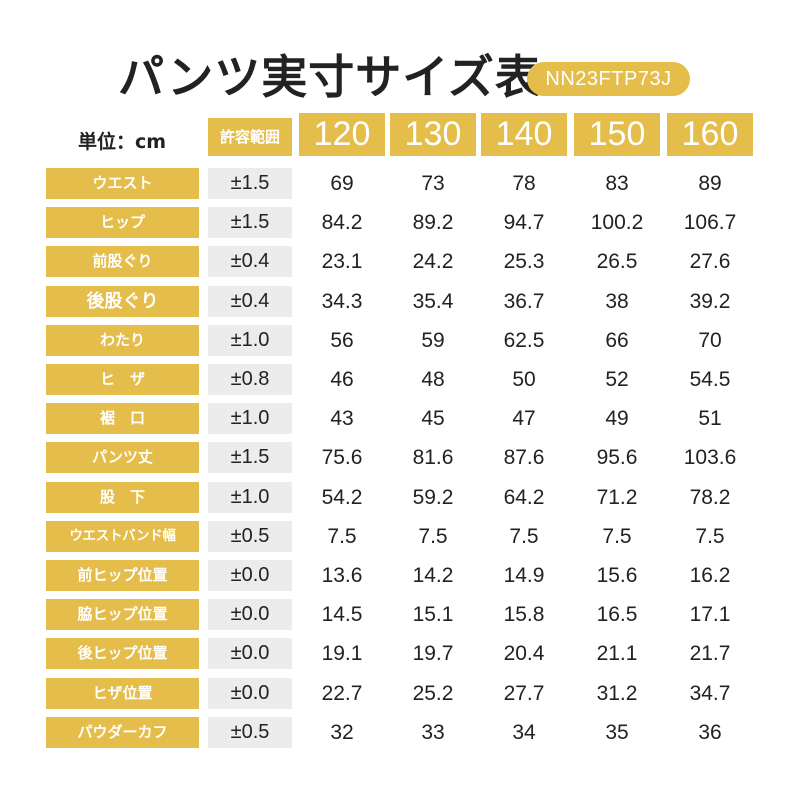 The image size is (800, 800). Describe the element at coordinates (342, 261) in the screenshot. I see `table-cell: 23.1` at that location.